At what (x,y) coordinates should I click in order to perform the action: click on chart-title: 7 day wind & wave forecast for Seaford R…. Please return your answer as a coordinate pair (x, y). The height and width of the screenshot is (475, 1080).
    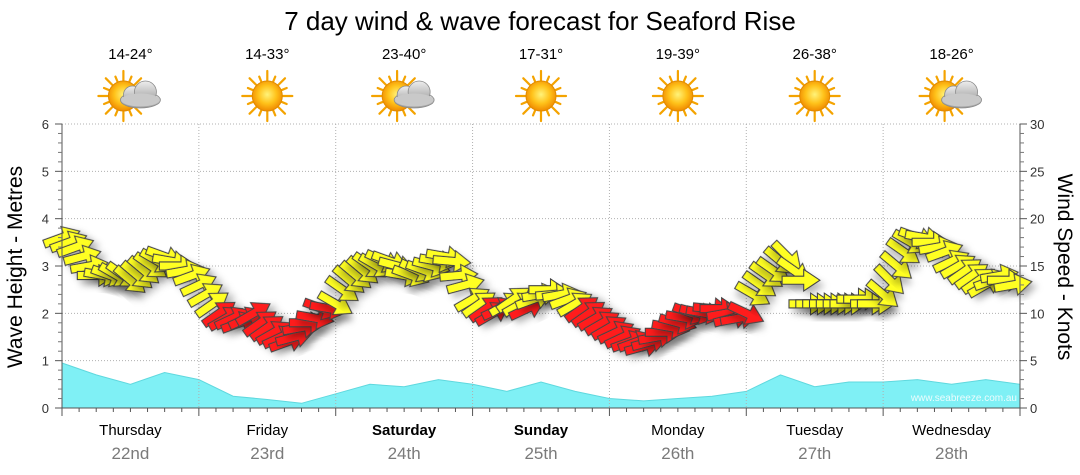
    Looking at the image, I should click on (540, 21).